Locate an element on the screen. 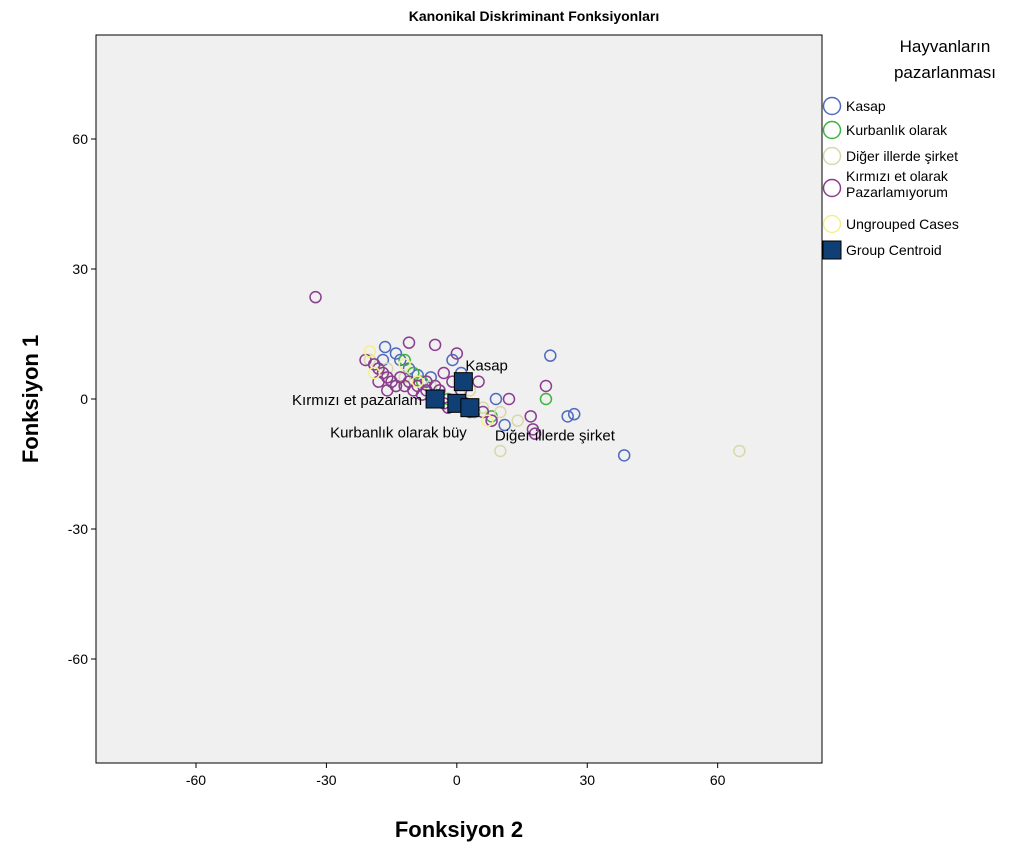 The image size is (1036, 851). legend-label: Group Centroid is located at coordinates (894, 250).